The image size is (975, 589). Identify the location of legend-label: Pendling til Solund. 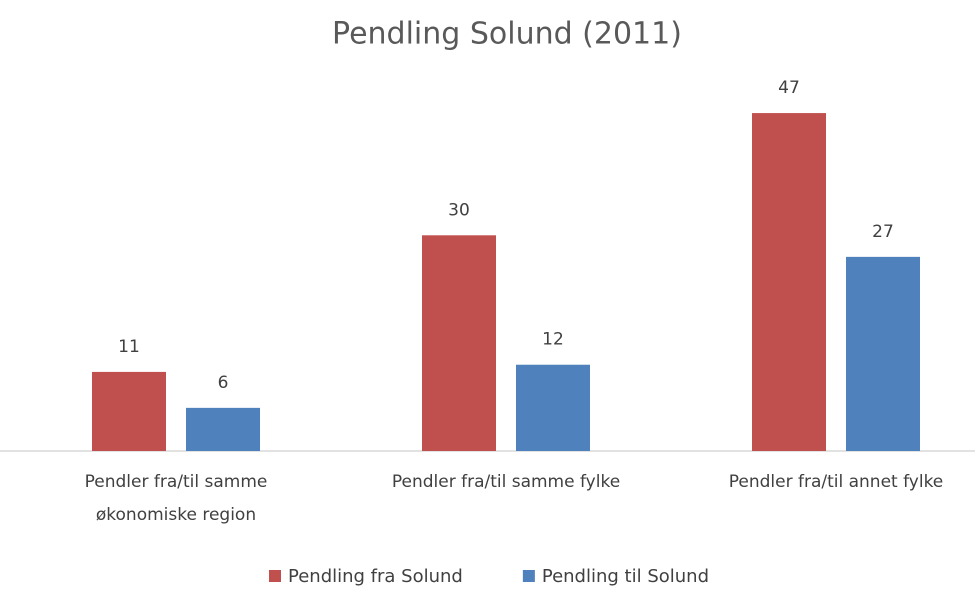
(625, 576).